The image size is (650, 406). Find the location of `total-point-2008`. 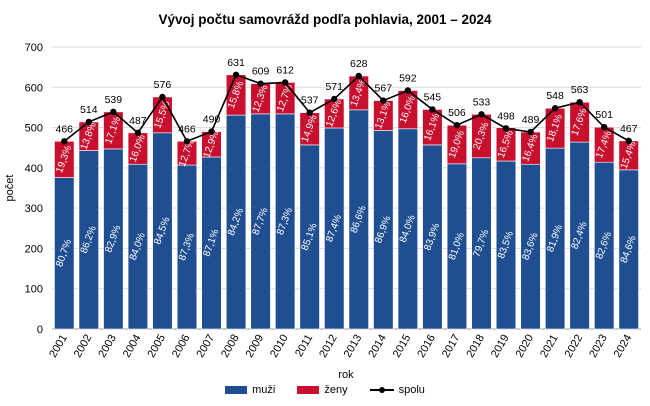

total-point-2008 is located at coordinates (236, 74).